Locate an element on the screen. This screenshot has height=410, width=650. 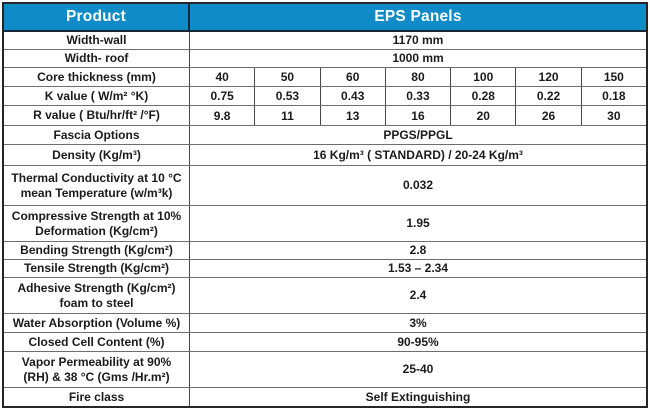
row-value: 1170 mm is located at coordinates (418, 40).